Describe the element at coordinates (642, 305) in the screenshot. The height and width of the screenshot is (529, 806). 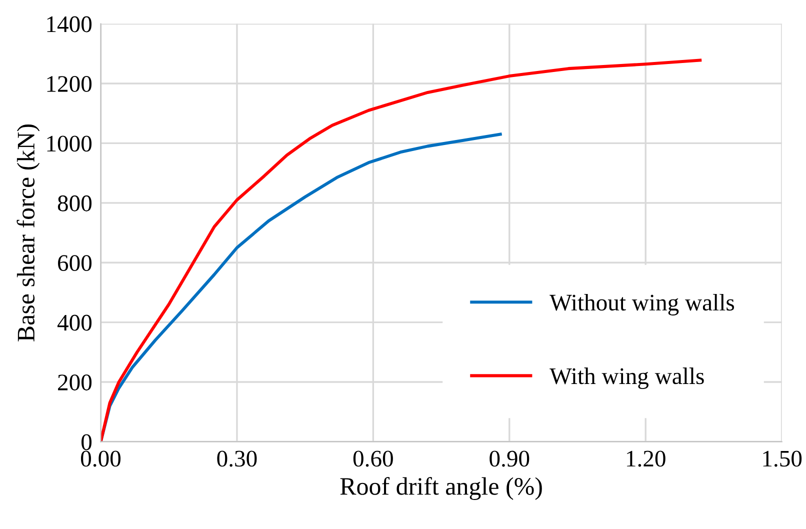
I see `legend-label: Without wing walls` at that location.